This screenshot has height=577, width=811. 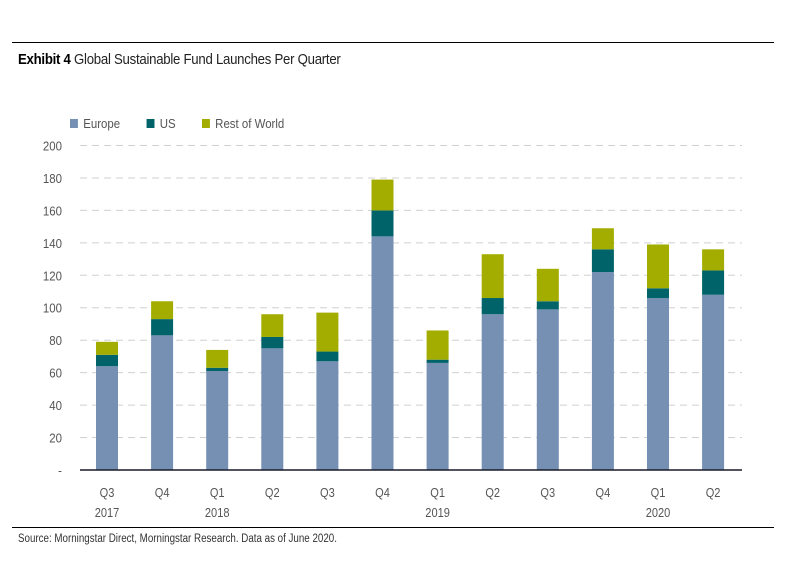 I want to click on y-tick-label: 40, so click(x=55, y=405).